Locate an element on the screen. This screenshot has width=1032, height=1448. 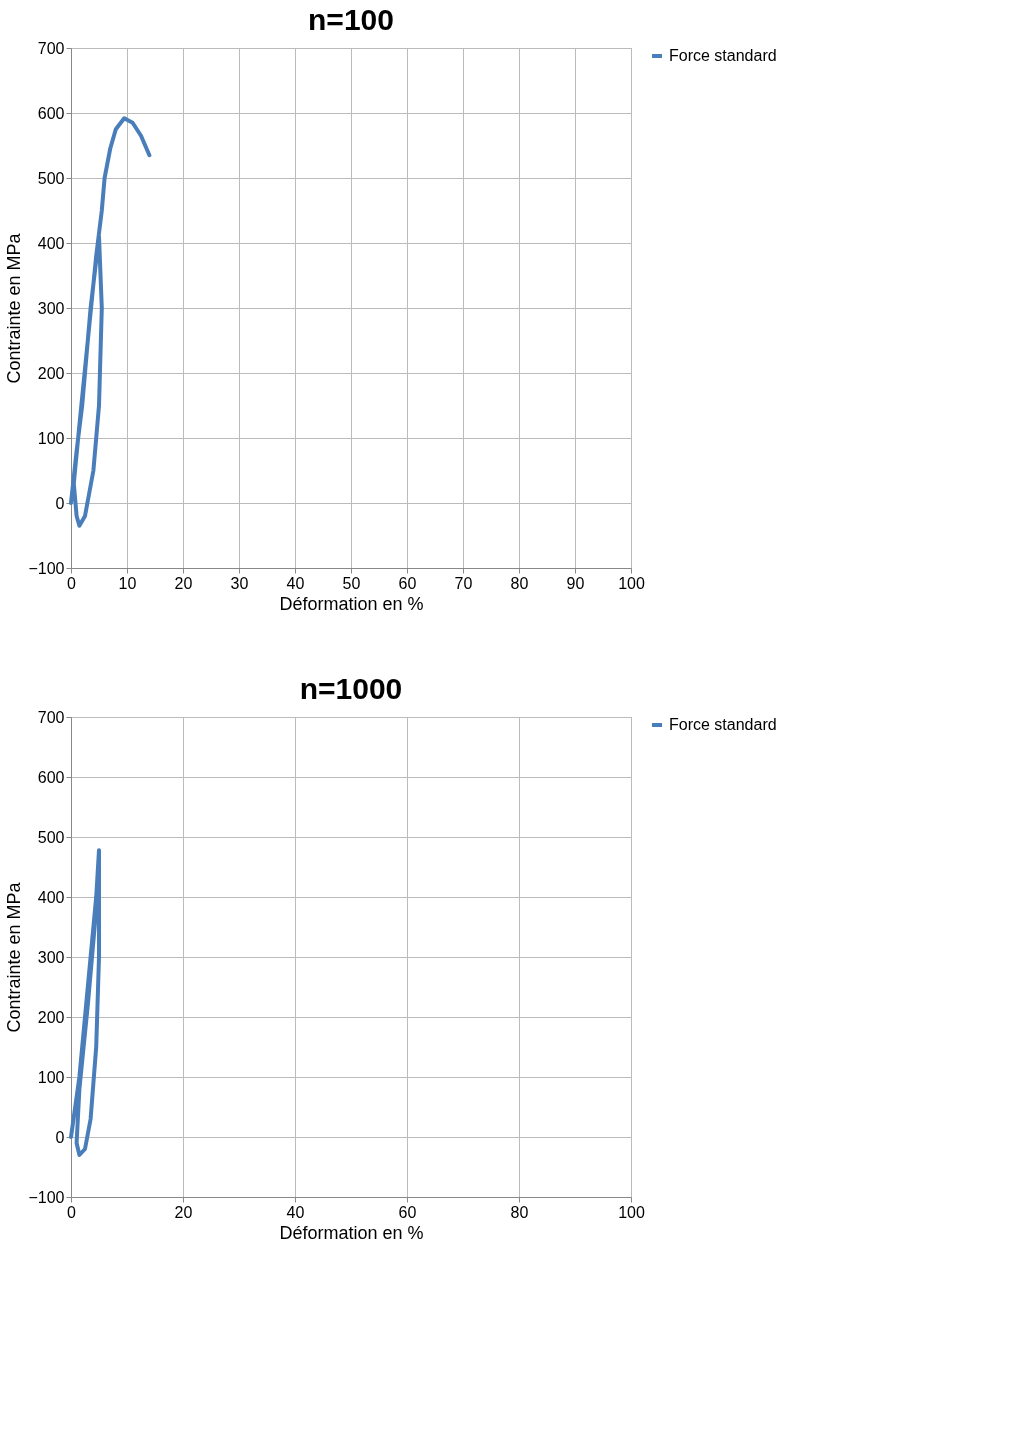
x-tick-label: 50 is located at coordinates (351, 583).